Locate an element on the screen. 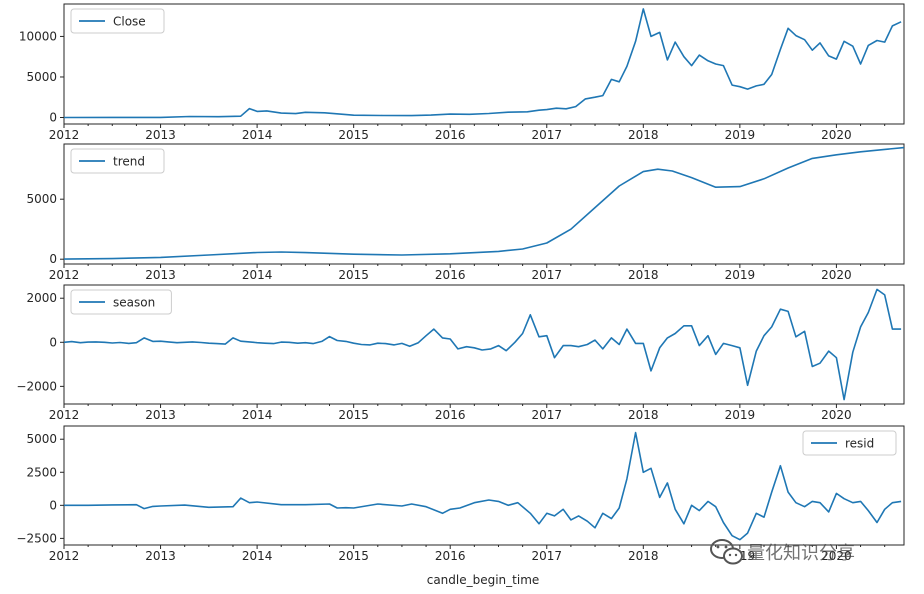 This screenshot has height=594, width=924. legend-label: trend is located at coordinates (129, 162).